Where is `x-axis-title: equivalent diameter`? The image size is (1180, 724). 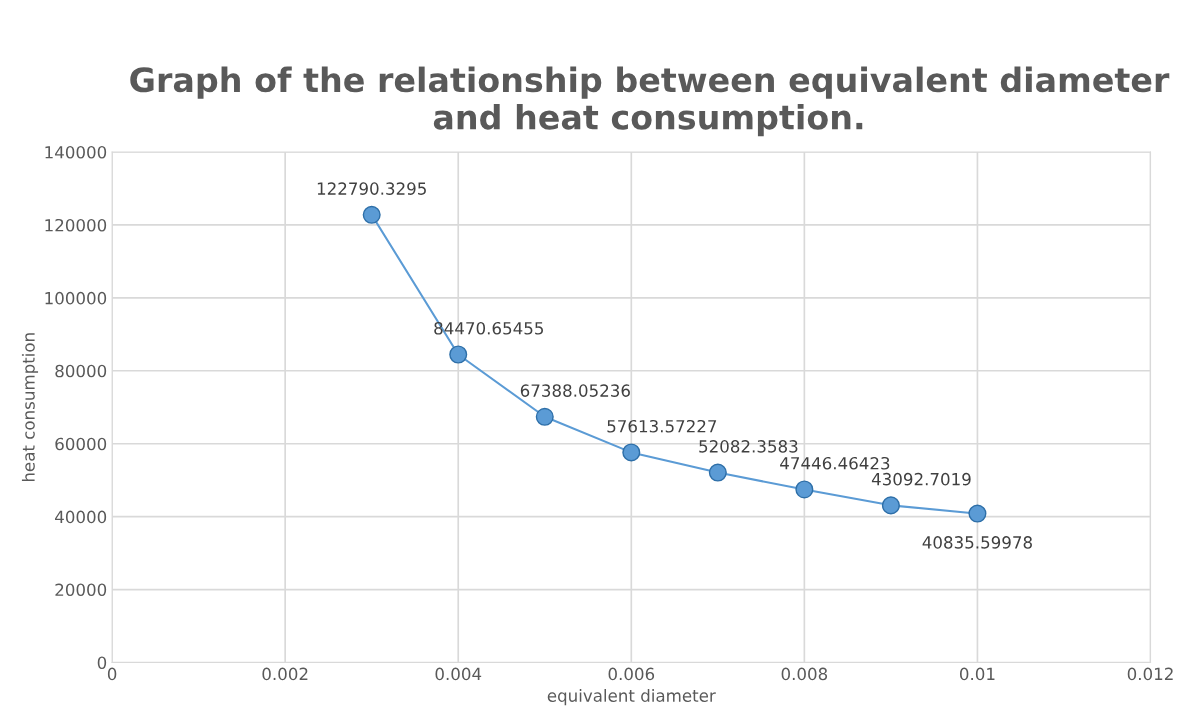 x-axis-title: equivalent diameter is located at coordinates (631, 697).